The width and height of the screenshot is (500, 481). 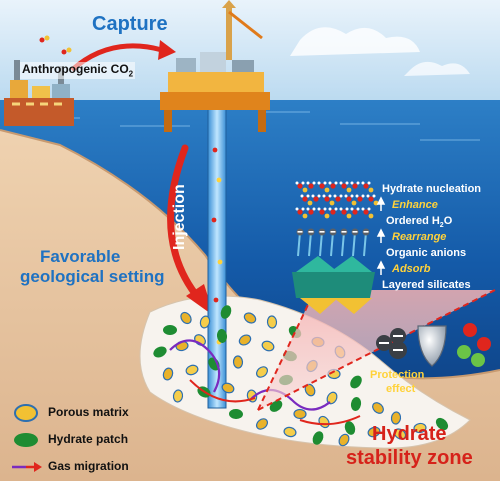 I want to click on cloud, so click(x=355, y=41).